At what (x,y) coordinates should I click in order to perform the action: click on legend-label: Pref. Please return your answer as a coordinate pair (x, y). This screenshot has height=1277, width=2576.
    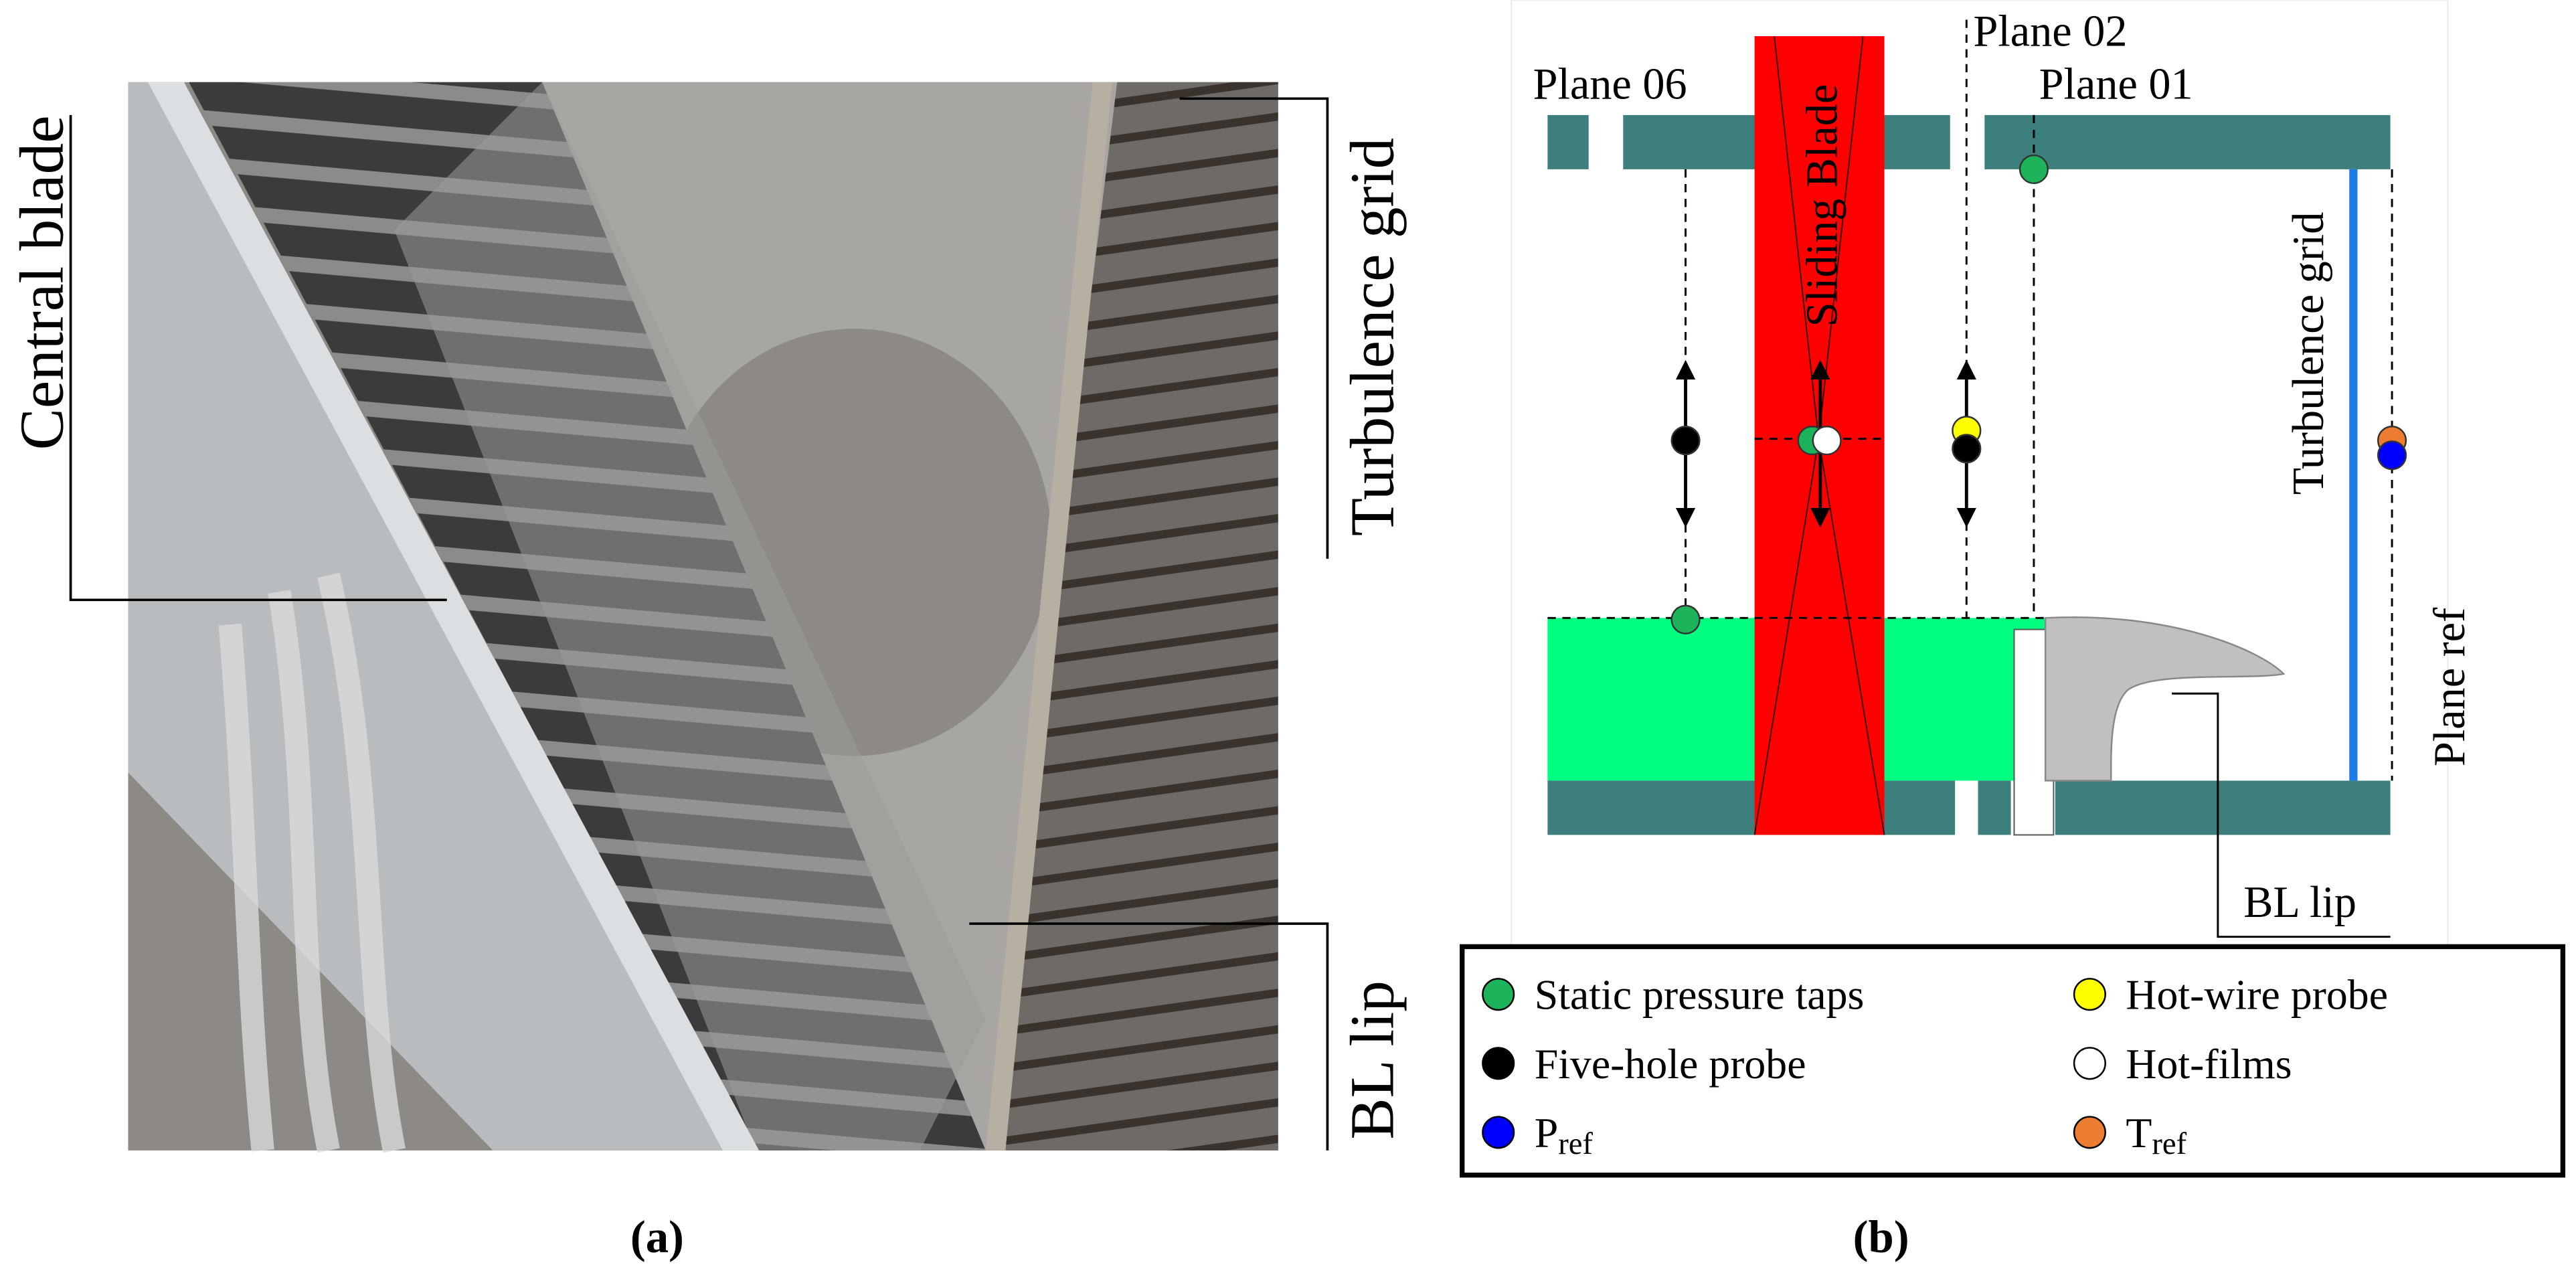
    Looking at the image, I should click on (1564, 1135).